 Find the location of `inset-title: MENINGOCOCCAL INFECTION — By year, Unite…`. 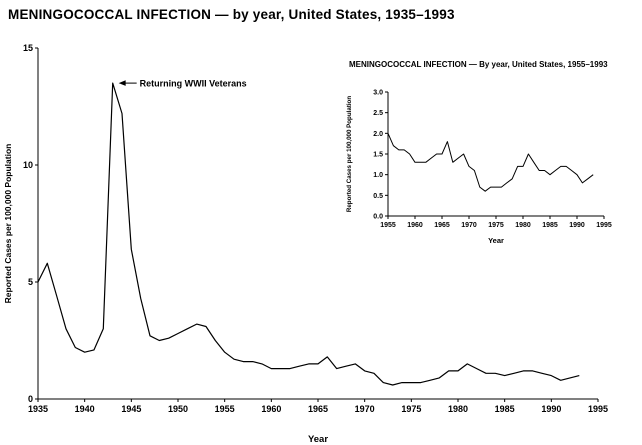

inset-title: MENINGOCOCCAL INFECTION — By year, Unite… is located at coordinates (478, 64).